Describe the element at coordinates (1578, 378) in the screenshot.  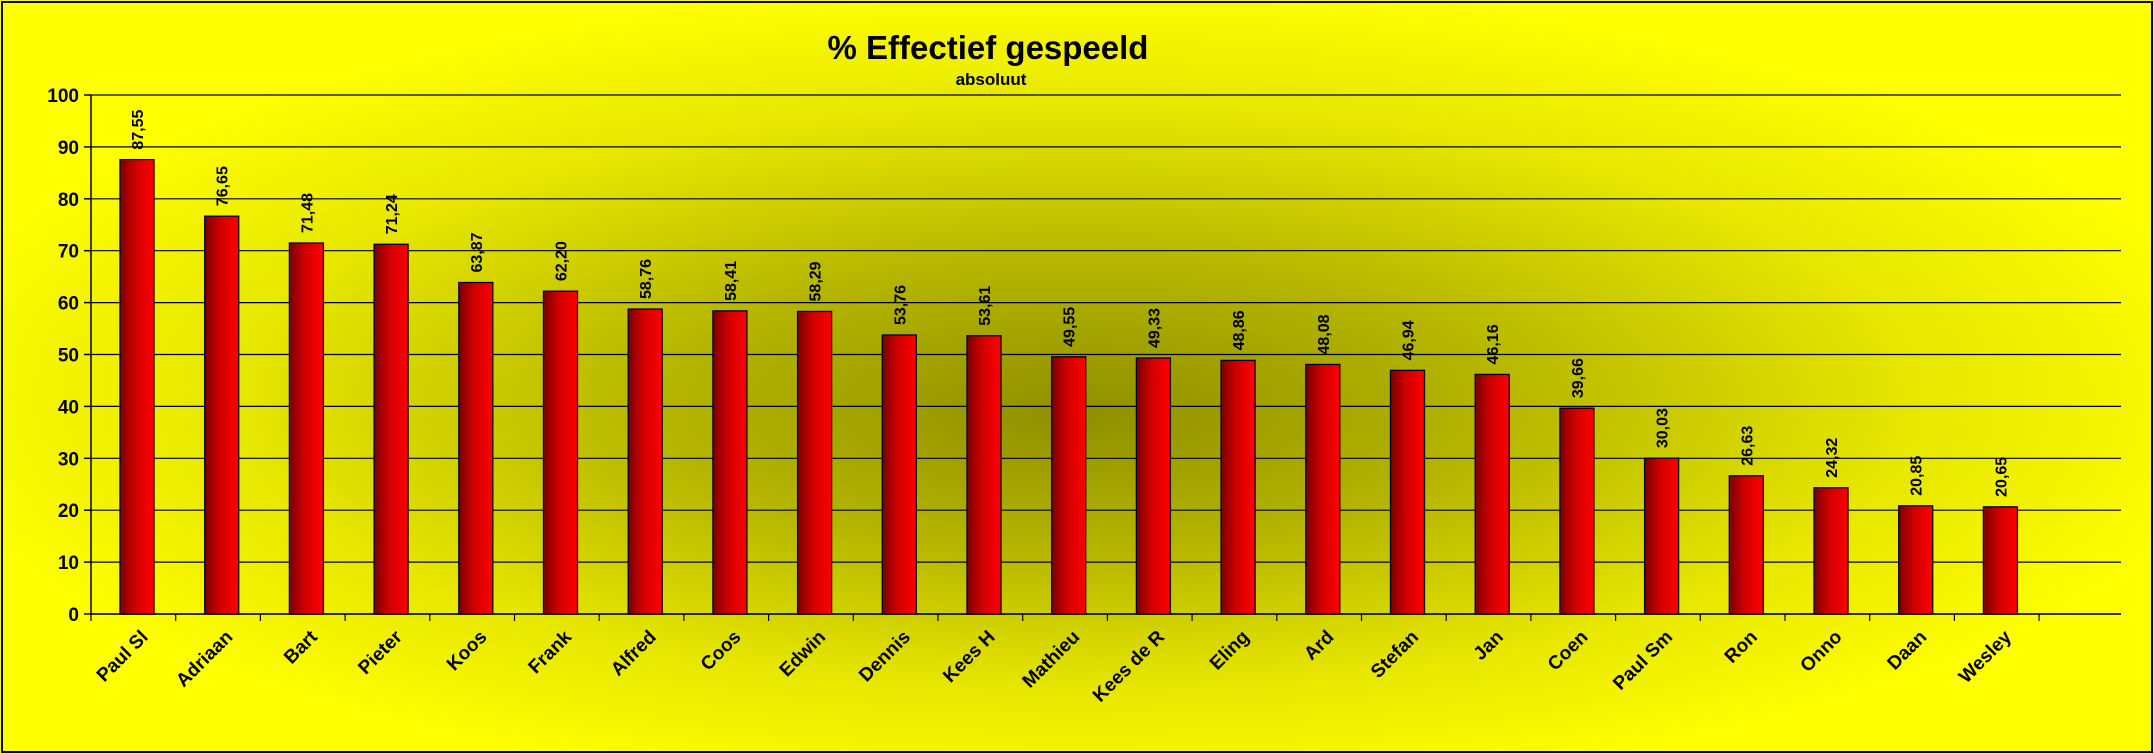
I see `data-label-coen: 39,66` at that location.